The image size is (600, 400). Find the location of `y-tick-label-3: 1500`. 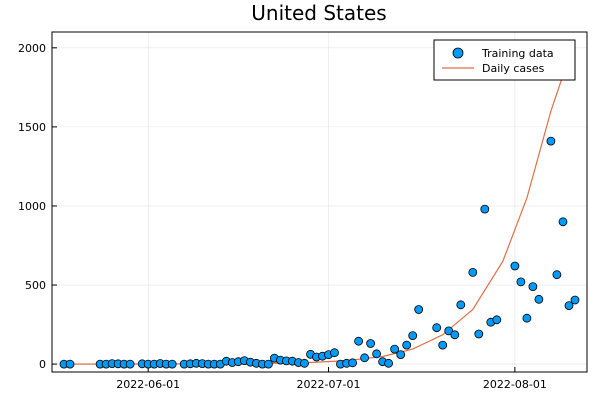

y-tick-label-3: 1500 is located at coordinates (32, 127).